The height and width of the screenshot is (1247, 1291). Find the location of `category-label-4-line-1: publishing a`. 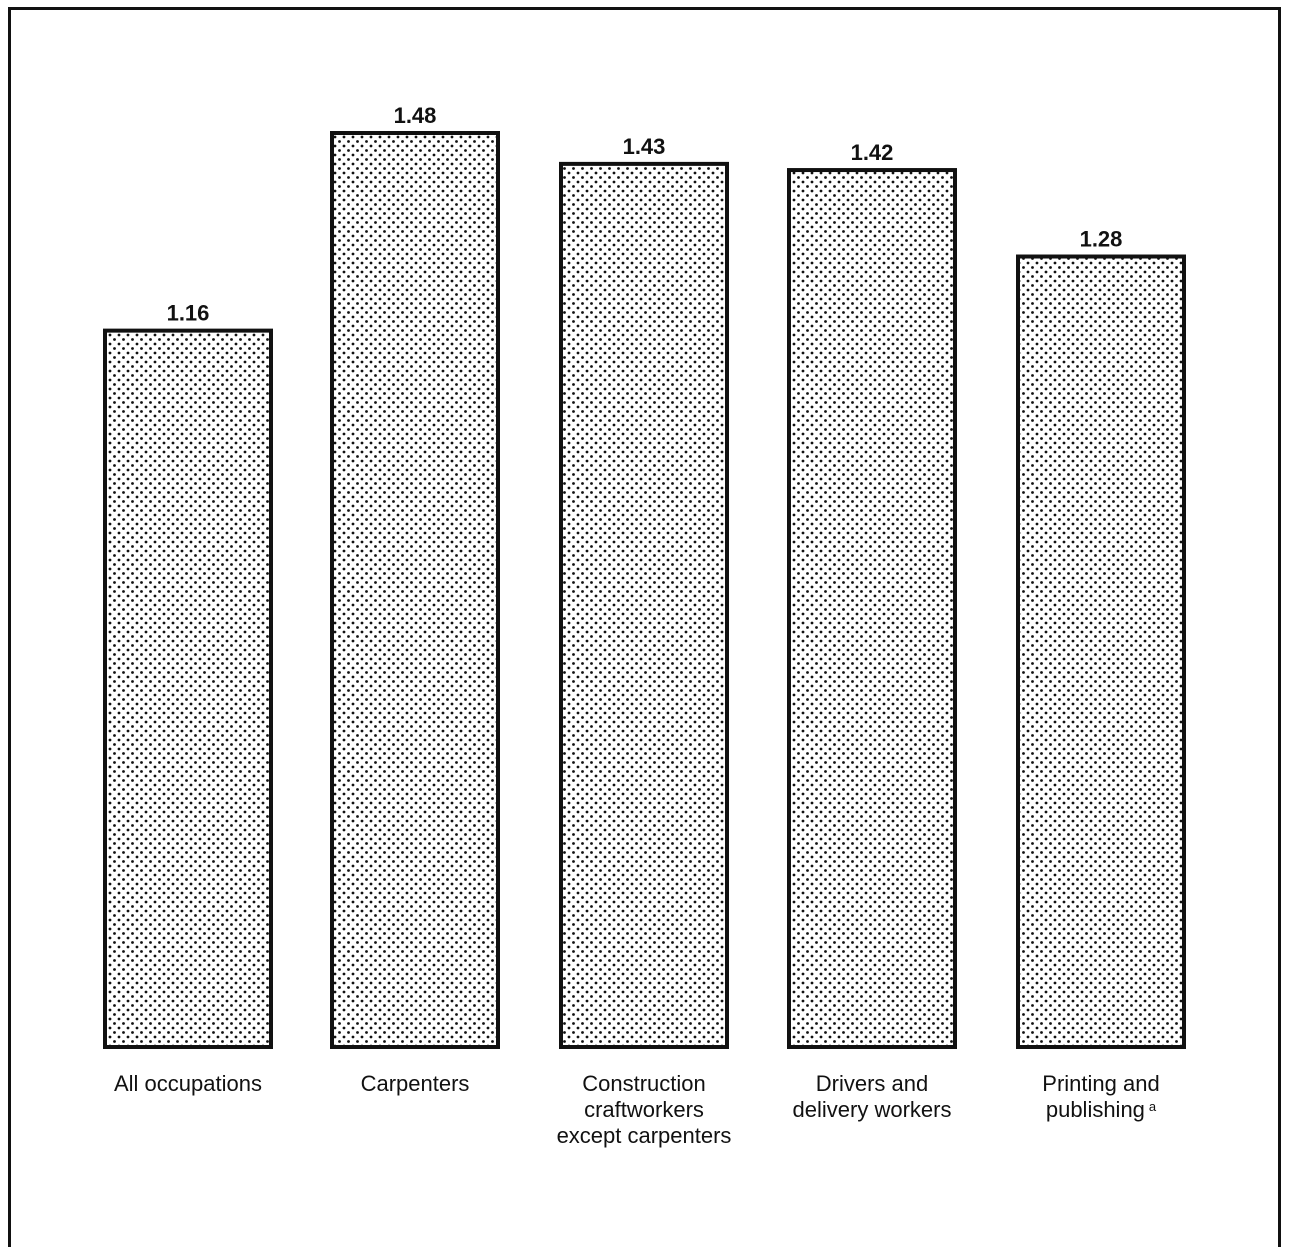

category-label-4-line-1: publishing a is located at coordinates (1101, 1109).